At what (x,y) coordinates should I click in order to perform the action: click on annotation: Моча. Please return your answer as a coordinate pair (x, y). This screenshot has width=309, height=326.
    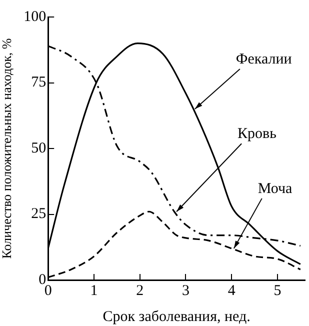
    Looking at the image, I should click on (275, 188).